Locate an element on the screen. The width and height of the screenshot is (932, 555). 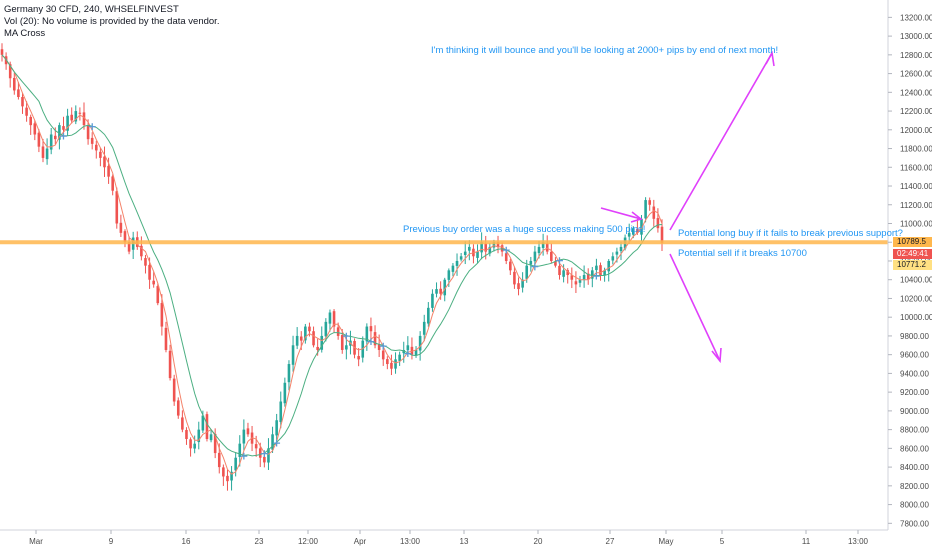
symbol-title: Germany 30 CFD, 240, WHSELFINVEST is located at coordinates (91, 9).